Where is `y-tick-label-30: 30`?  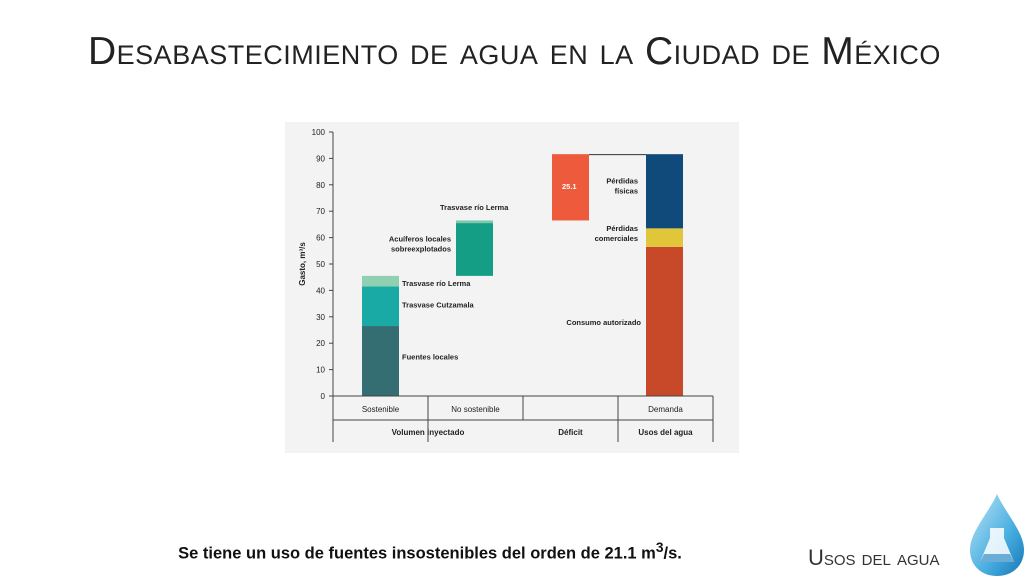
y-tick-label-30: 30 is located at coordinates (320, 317).